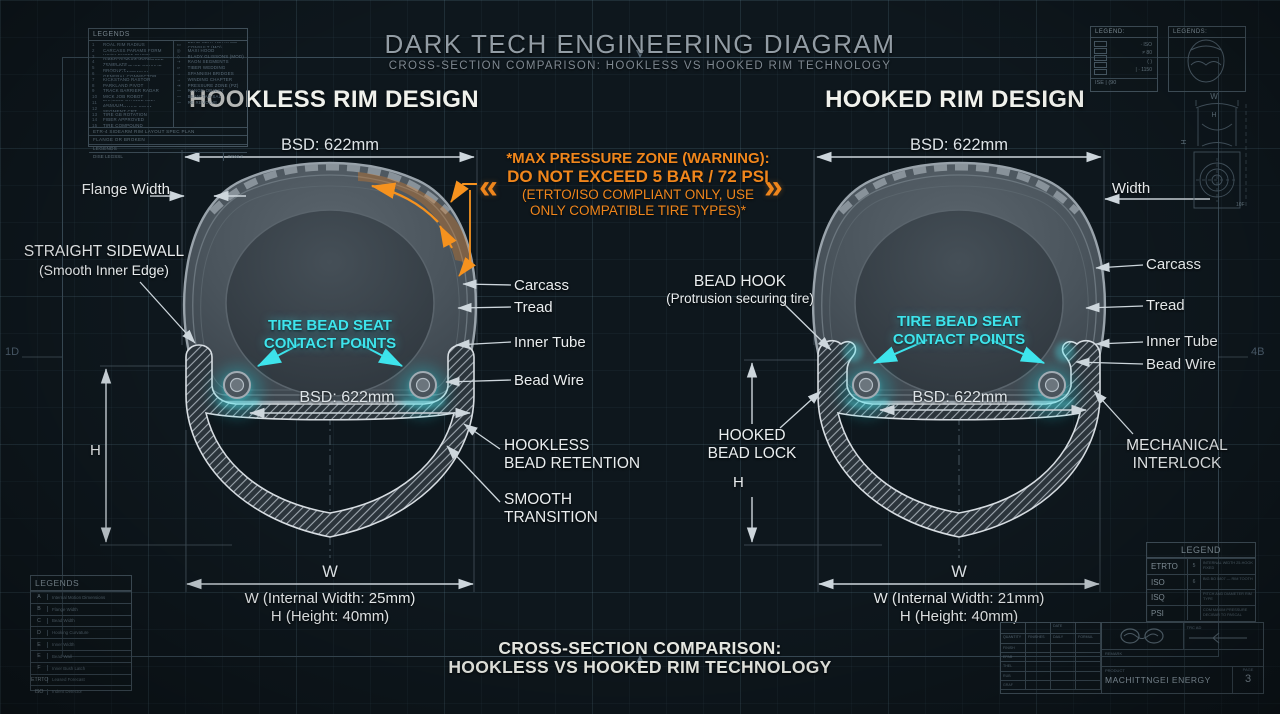 This screenshot has height=714, width=1280. I want to click on page-cell: PAGE 3, so click(1248, 680).